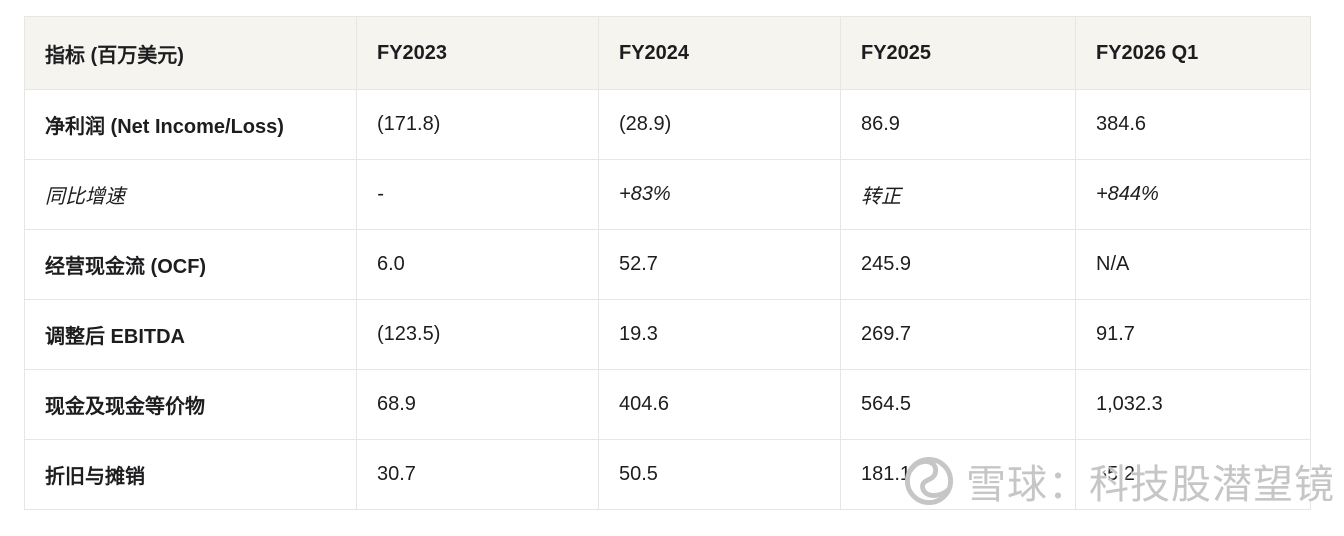  Describe the element at coordinates (719, 53) in the screenshot. I see `header-cell-fy2024: FY2024` at that location.